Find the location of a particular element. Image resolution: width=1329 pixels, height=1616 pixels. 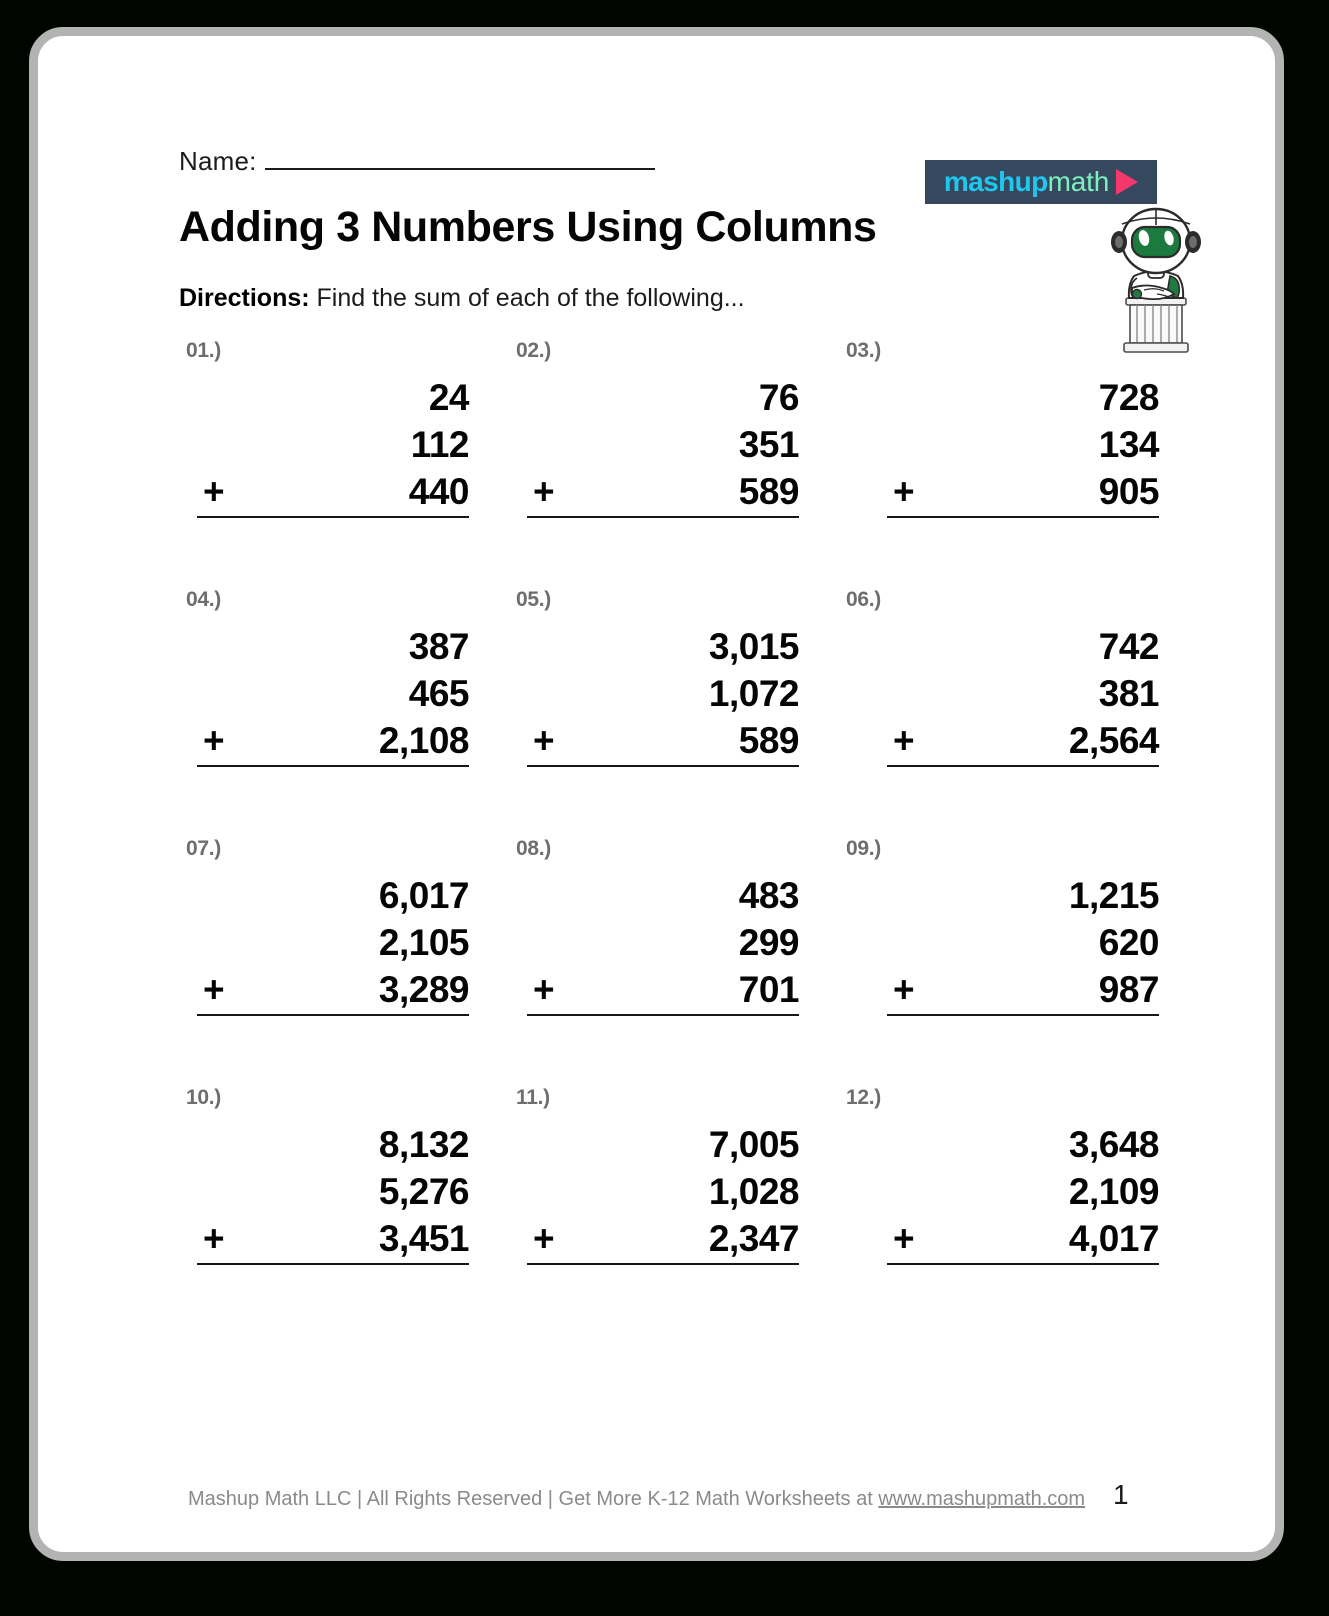

operand-value: 465 is located at coordinates (439, 693).